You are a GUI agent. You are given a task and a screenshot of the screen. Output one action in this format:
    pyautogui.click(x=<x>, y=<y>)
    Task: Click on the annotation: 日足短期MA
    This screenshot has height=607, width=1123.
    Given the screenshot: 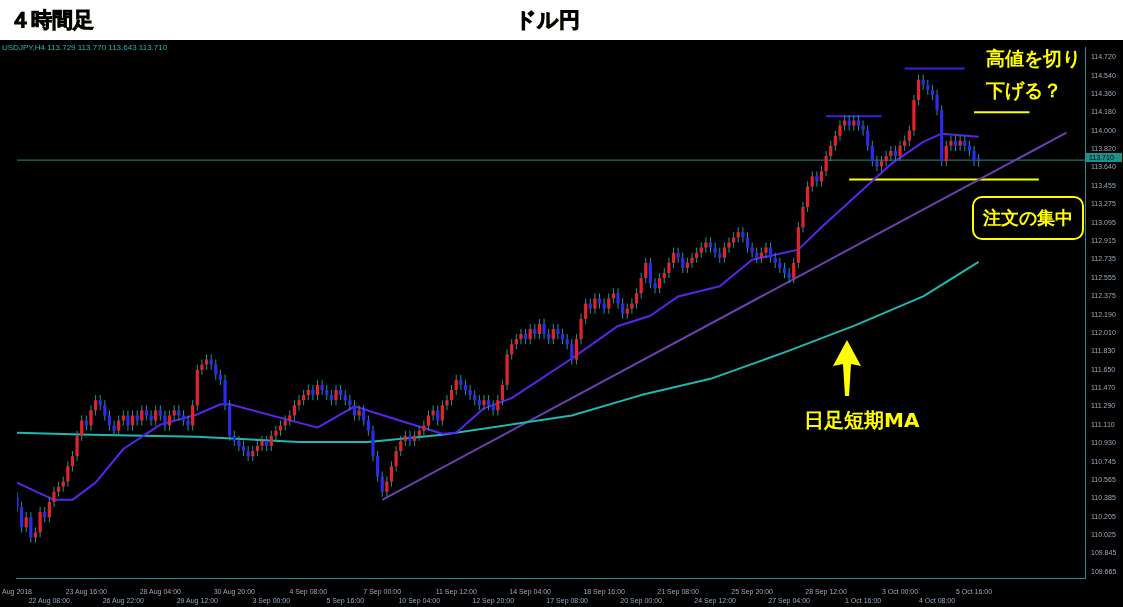 What is the action you would take?
    pyautogui.click(x=862, y=420)
    